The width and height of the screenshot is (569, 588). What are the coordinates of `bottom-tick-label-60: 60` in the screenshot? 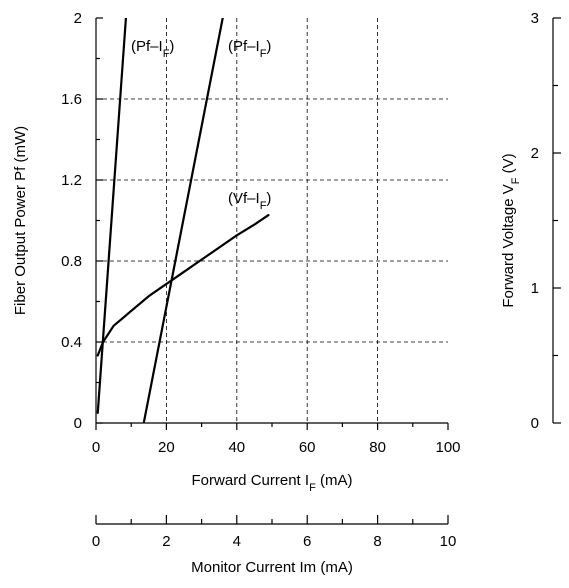 It's located at (307, 447).